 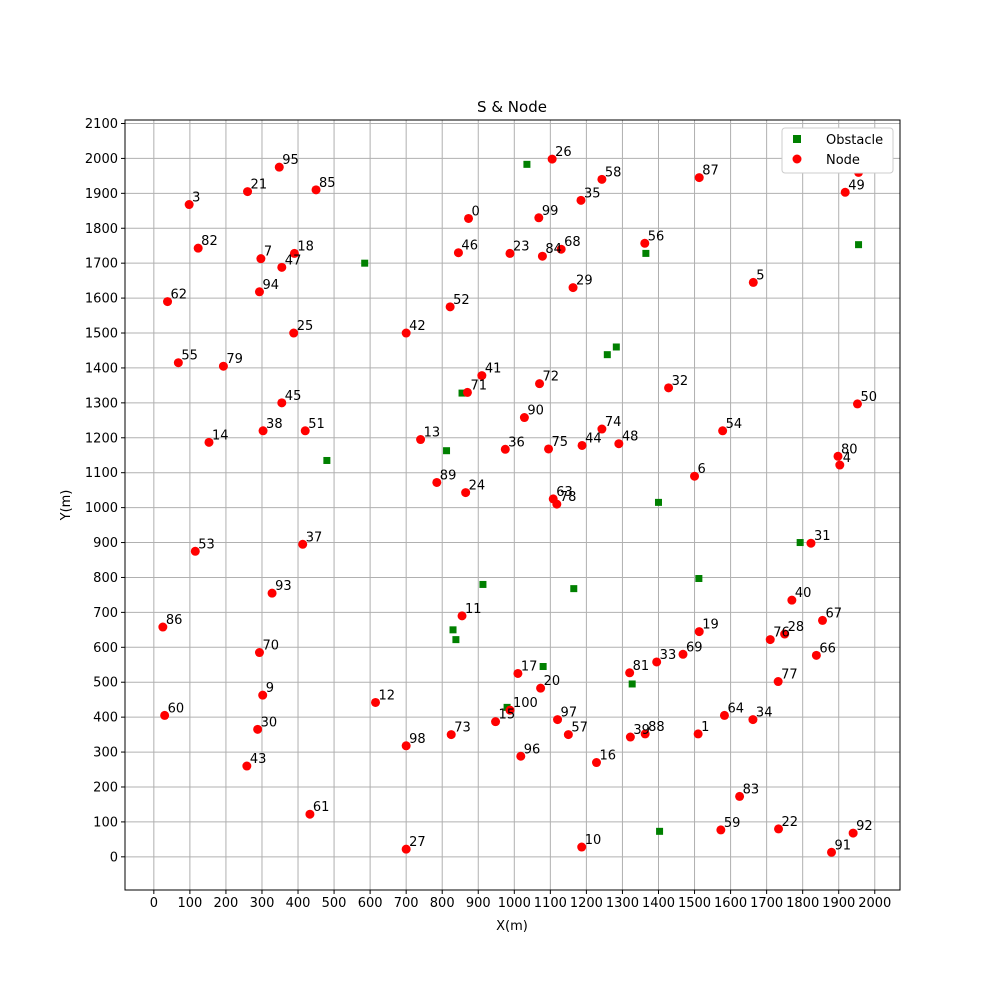 I want to click on node-id-label: 5, so click(x=760, y=275).